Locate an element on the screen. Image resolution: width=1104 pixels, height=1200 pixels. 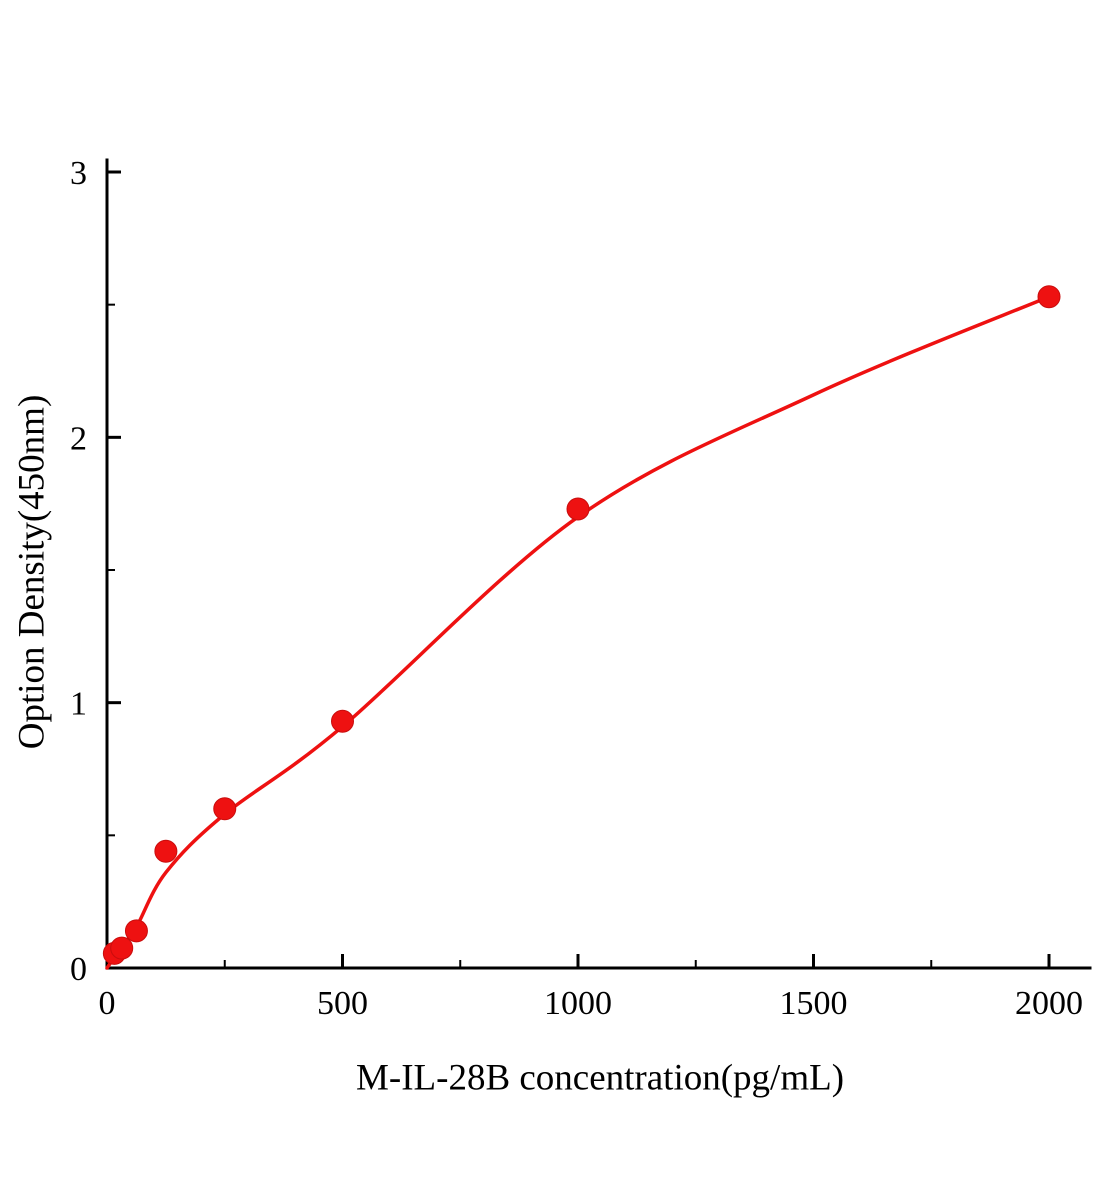
x-tick-label: 2000 is located at coordinates (1049, 1003).